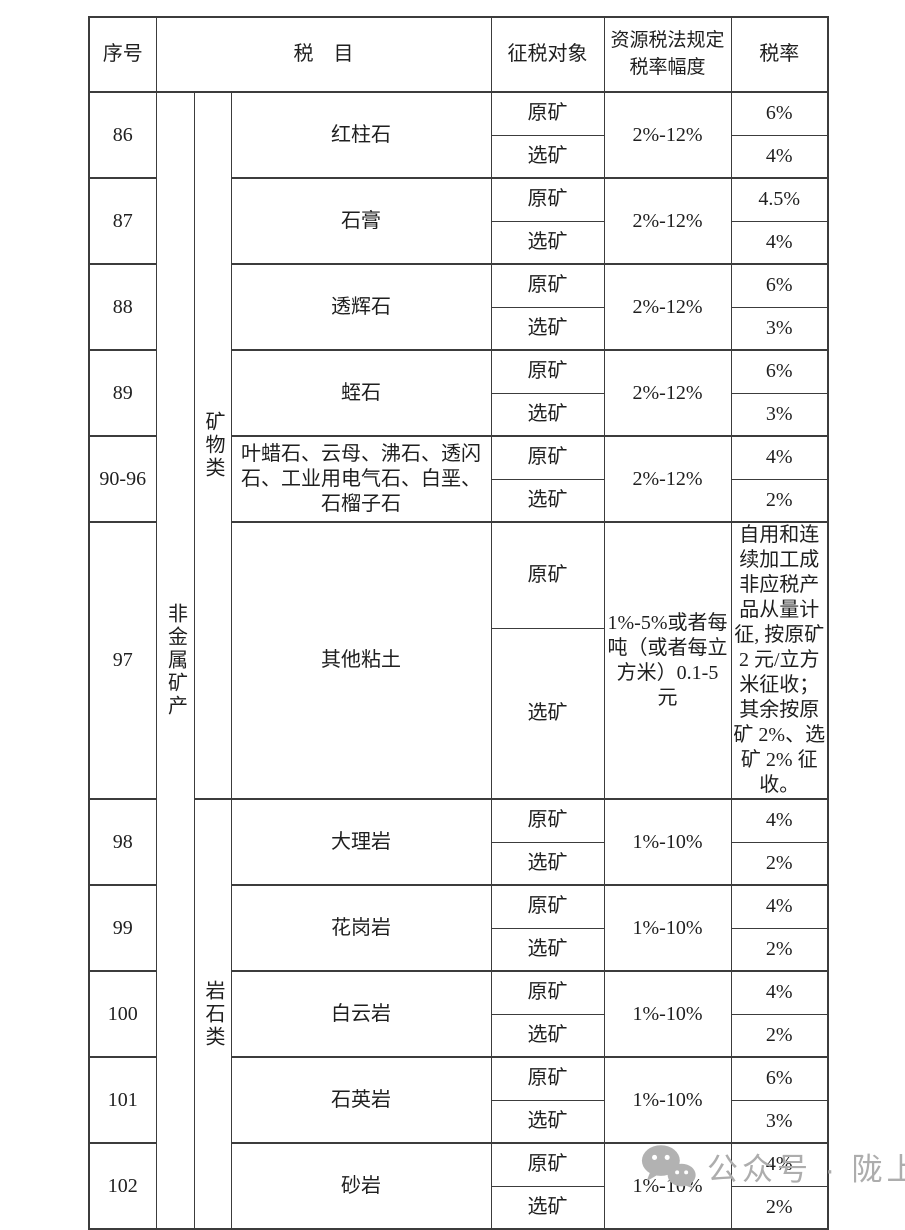 This screenshot has height=1230, width=905. I want to click on table-row: 101 石英岩 原矿 1%-10% 6%, so click(458, 1100).